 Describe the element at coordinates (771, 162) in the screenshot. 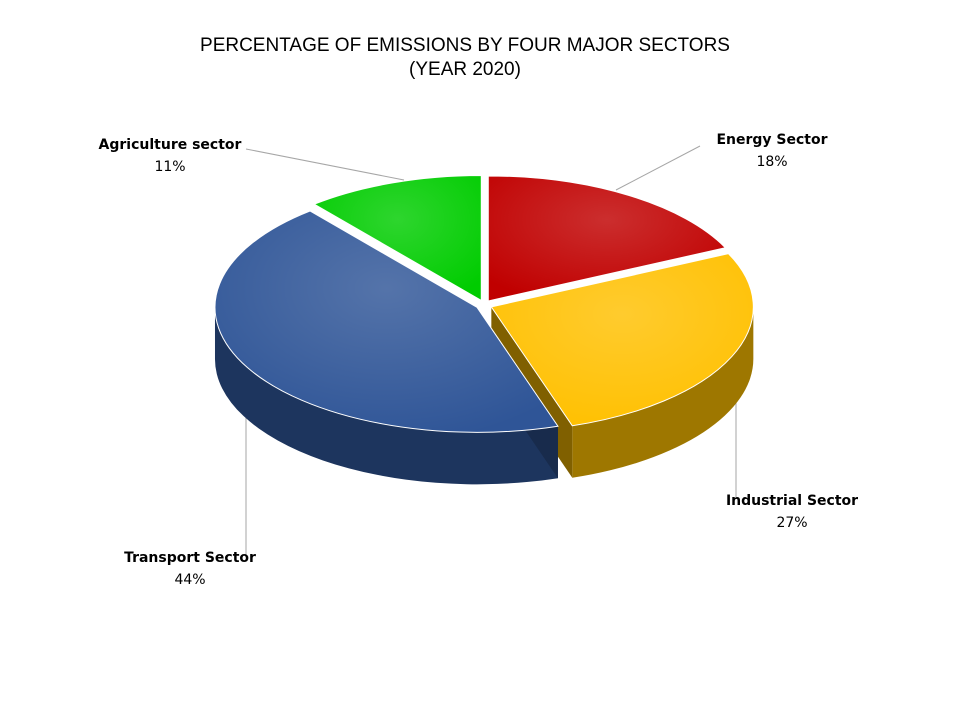

I see `slice-value-0: 18%` at that location.